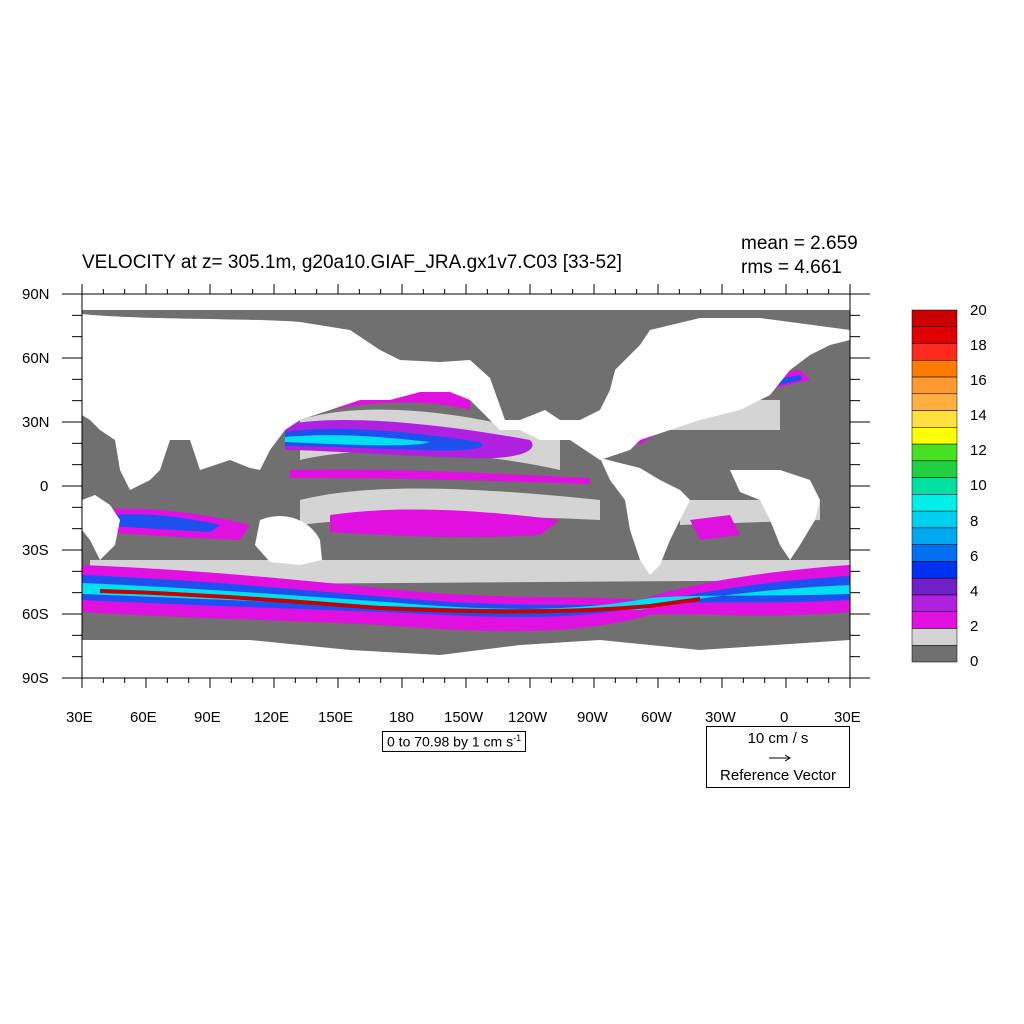  I want to click on reference-vector-magnitude: 10 cm / s, so click(778, 738).